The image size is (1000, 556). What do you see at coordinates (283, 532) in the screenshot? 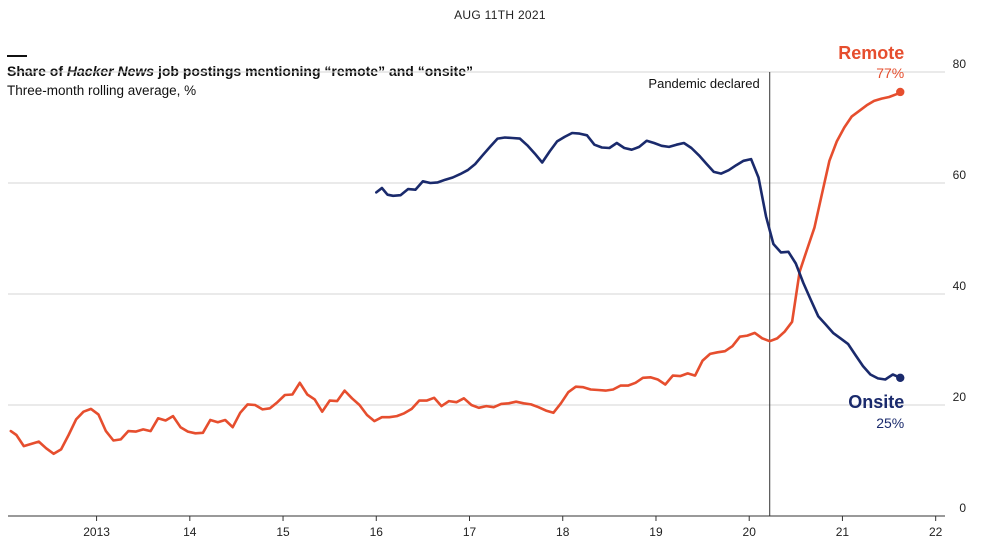
I see `x-tick-label-15: 15` at bounding box center [283, 532].